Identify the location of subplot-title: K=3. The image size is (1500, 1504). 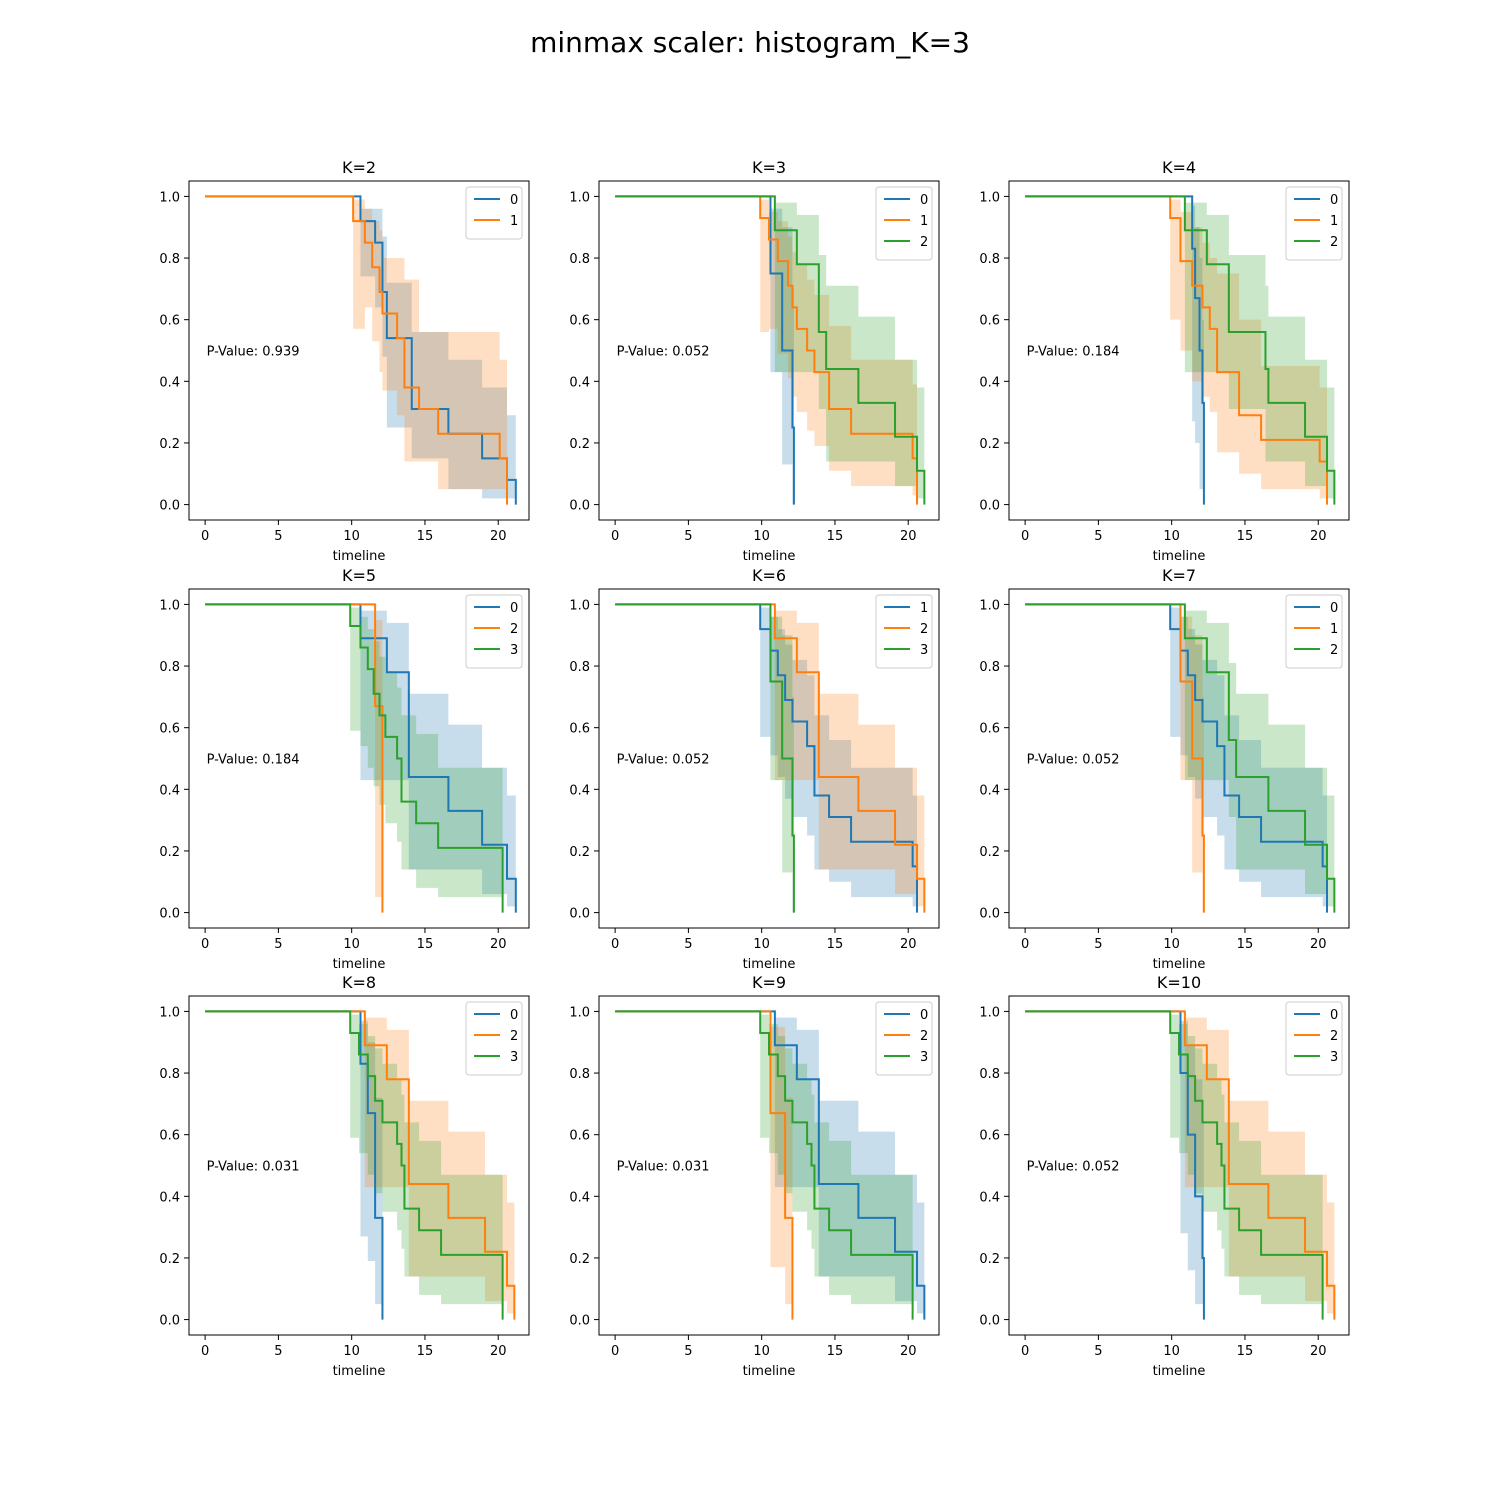
(769, 167).